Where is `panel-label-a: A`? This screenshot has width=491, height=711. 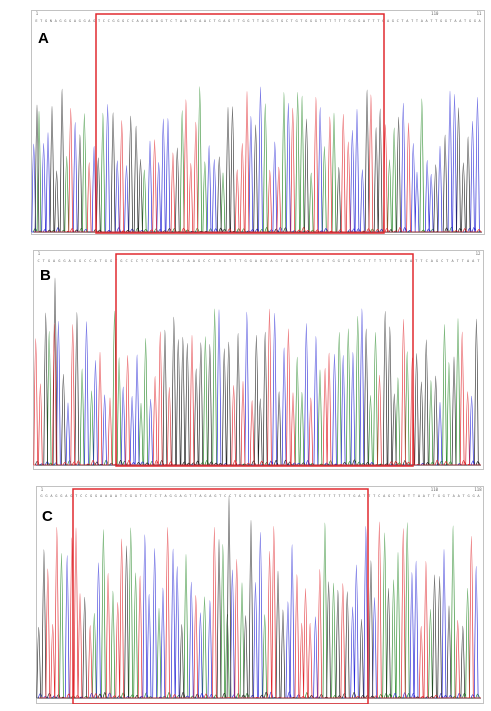
panel-label-a: A is located at coordinates (43, 38).